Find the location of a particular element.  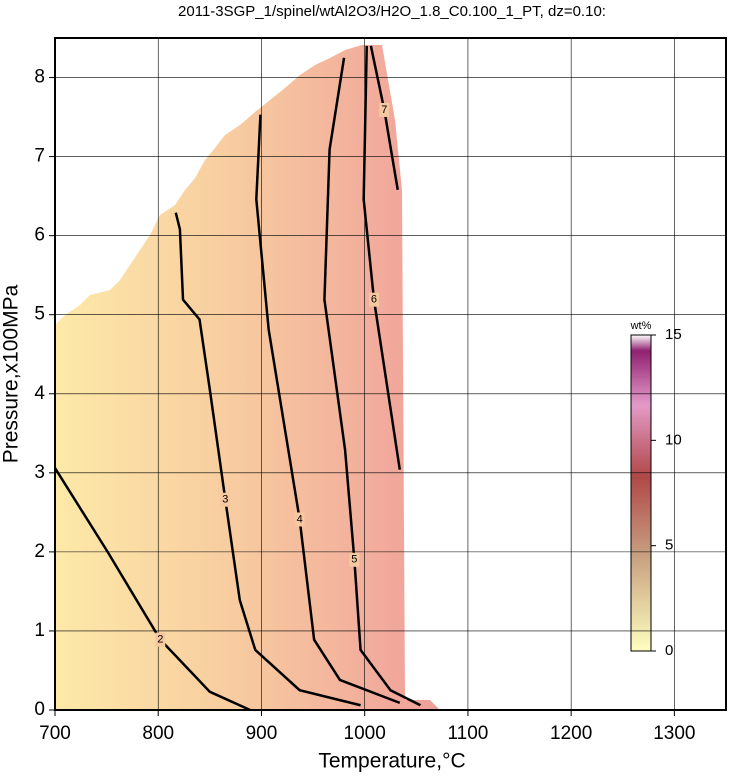

y-tick-label: 5 is located at coordinates (39, 314).